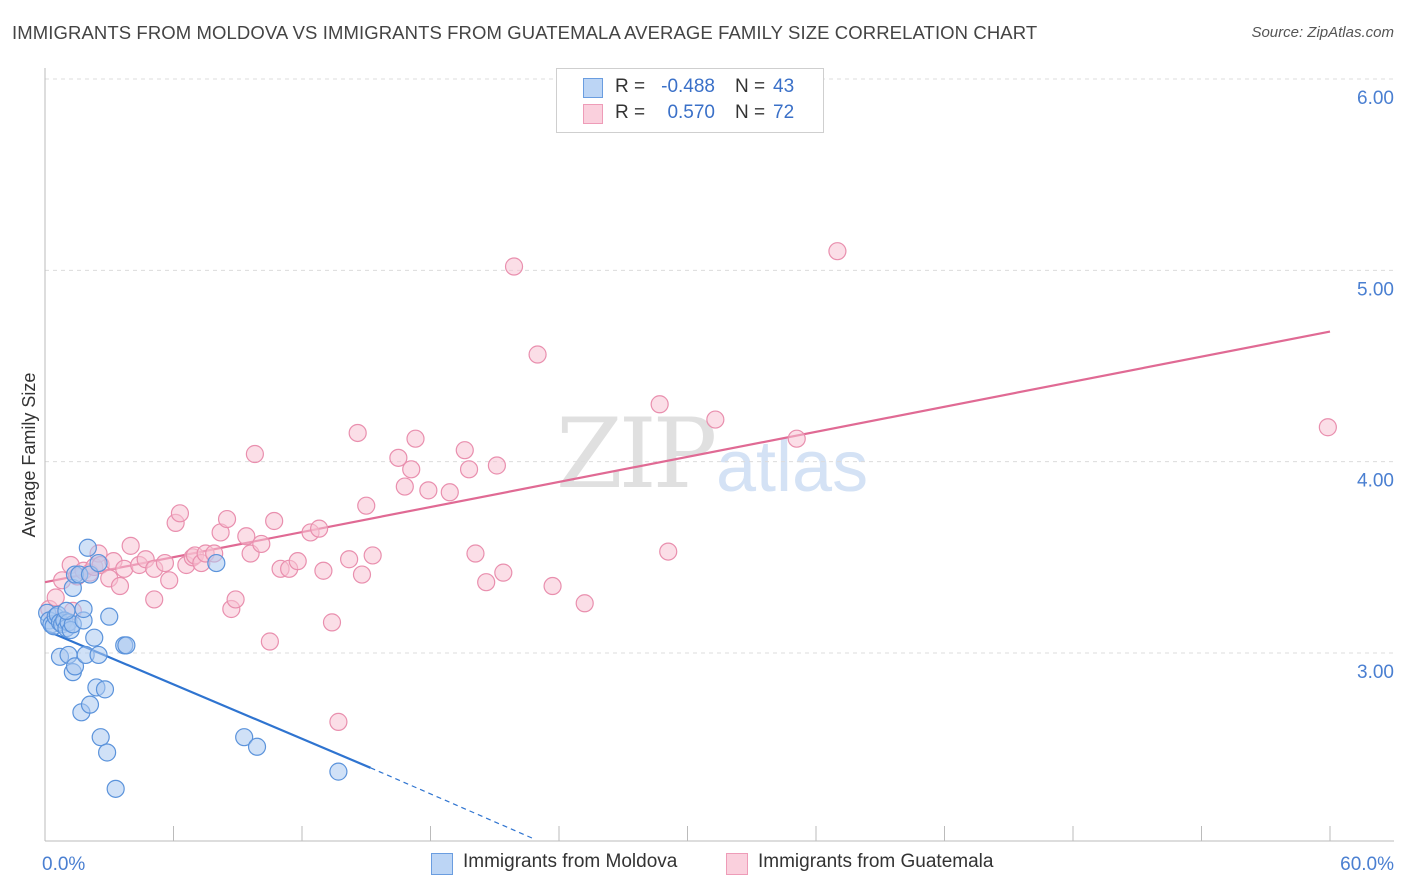 The image size is (1406, 892). What do you see at coordinates (452, 803) in the screenshot?
I see `moldova-trend-extension` at bounding box center [452, 803].